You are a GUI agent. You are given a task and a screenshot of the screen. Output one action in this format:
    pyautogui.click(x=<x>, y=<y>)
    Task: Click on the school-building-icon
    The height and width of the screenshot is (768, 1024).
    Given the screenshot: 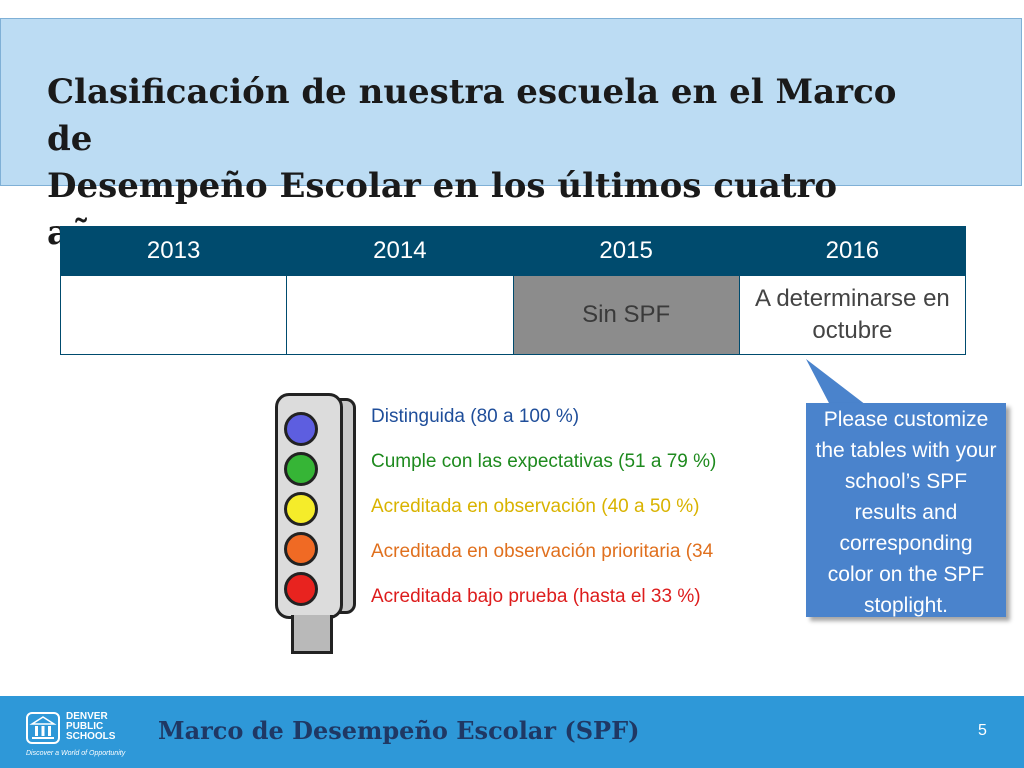 What is the action you would take?
    pyautogui.click(x=43, y=728)
    